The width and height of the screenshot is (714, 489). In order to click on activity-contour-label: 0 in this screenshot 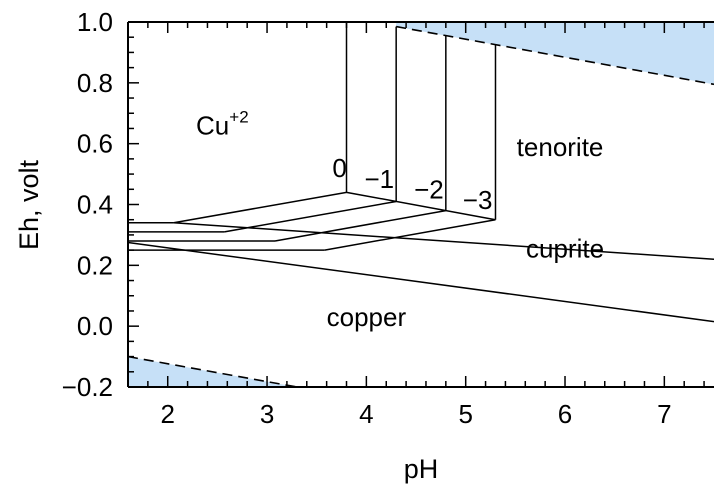, I will do `click(339, 168)`.